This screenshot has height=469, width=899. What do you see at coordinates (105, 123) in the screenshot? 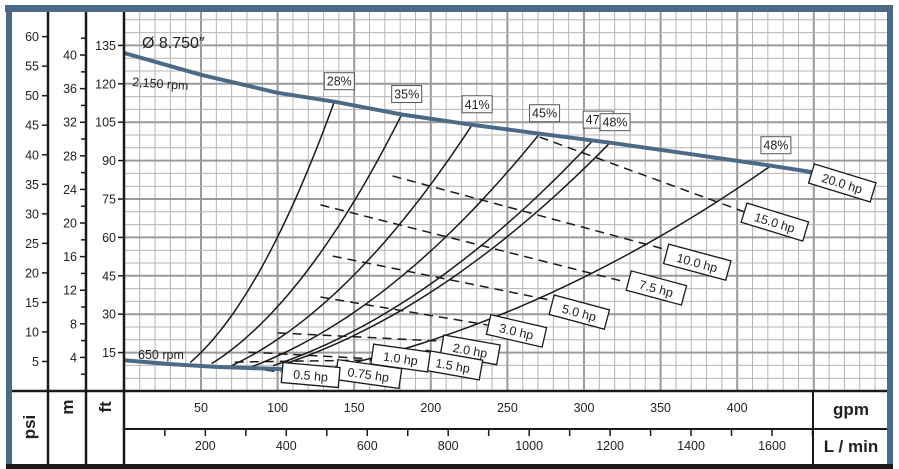
I see `ft-tick-label: 105` at bounding box center [105, 123].